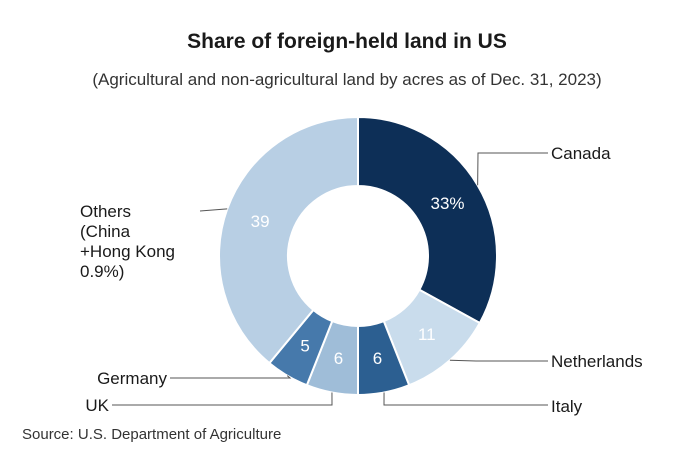 This screenshot has height=468, width=694. Describe the element at coordinates (105, 211) in the screenshot. I see `others-label-line: Others` at that location.